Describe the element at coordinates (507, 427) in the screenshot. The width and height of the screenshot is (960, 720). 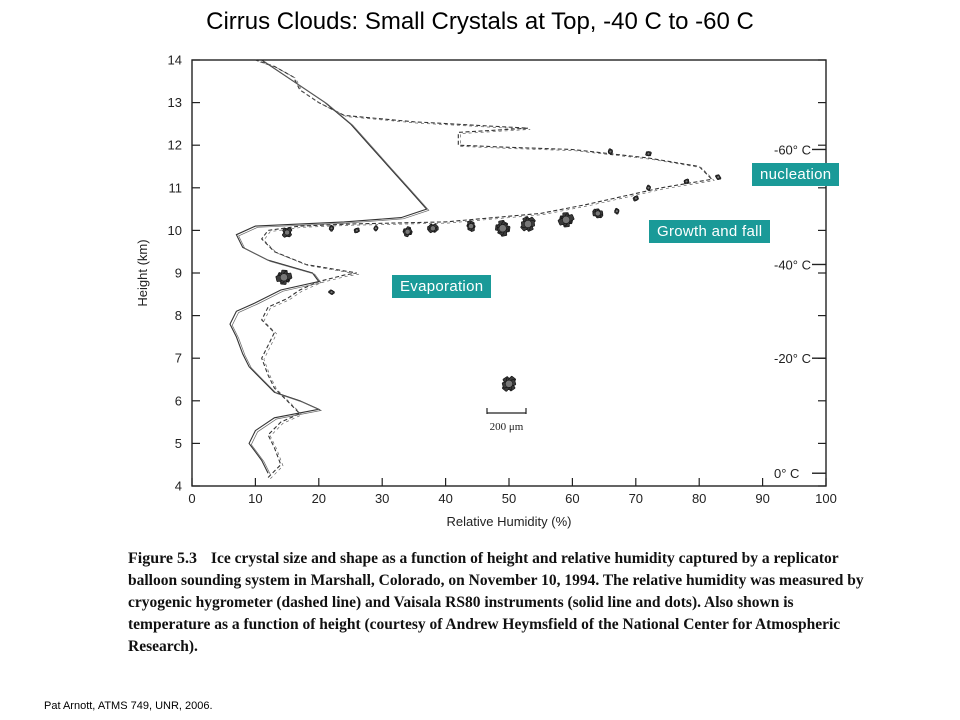
I see `scale-bar-label: 200 μm` at that location.